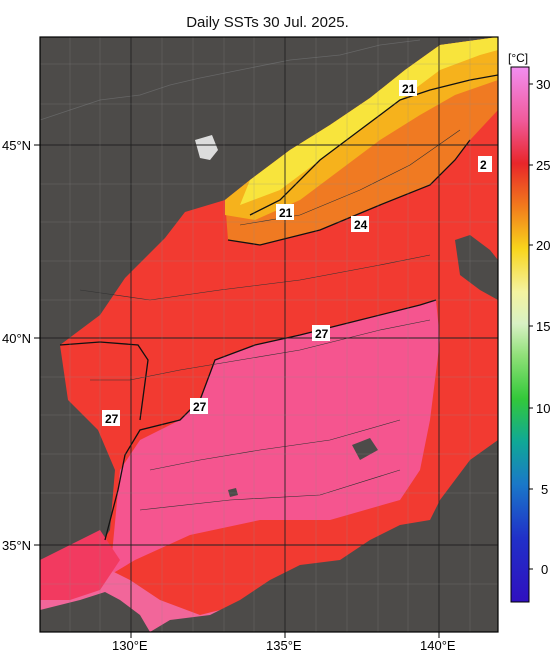  Describe the element at coordinates (543, 84) in the screenshot. I see `colorbar-tick-30: 30` at that location.